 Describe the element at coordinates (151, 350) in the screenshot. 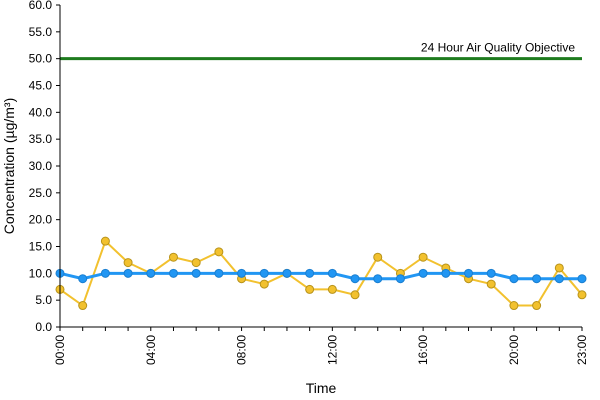

I see `x-tick-label: 04:00` at that location.